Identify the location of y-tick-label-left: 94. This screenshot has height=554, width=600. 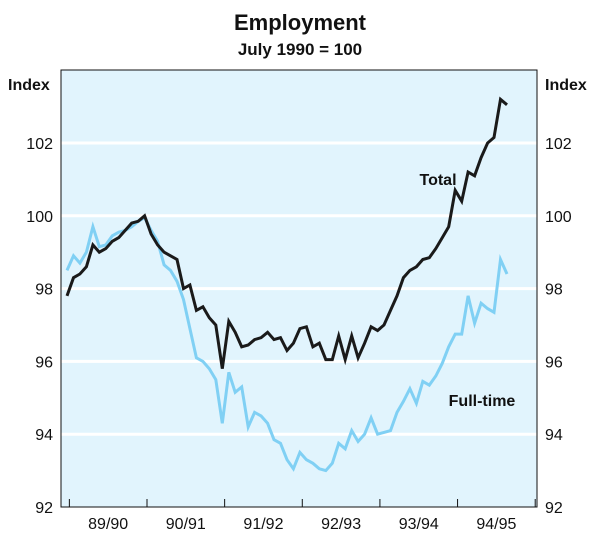
(44, 435).